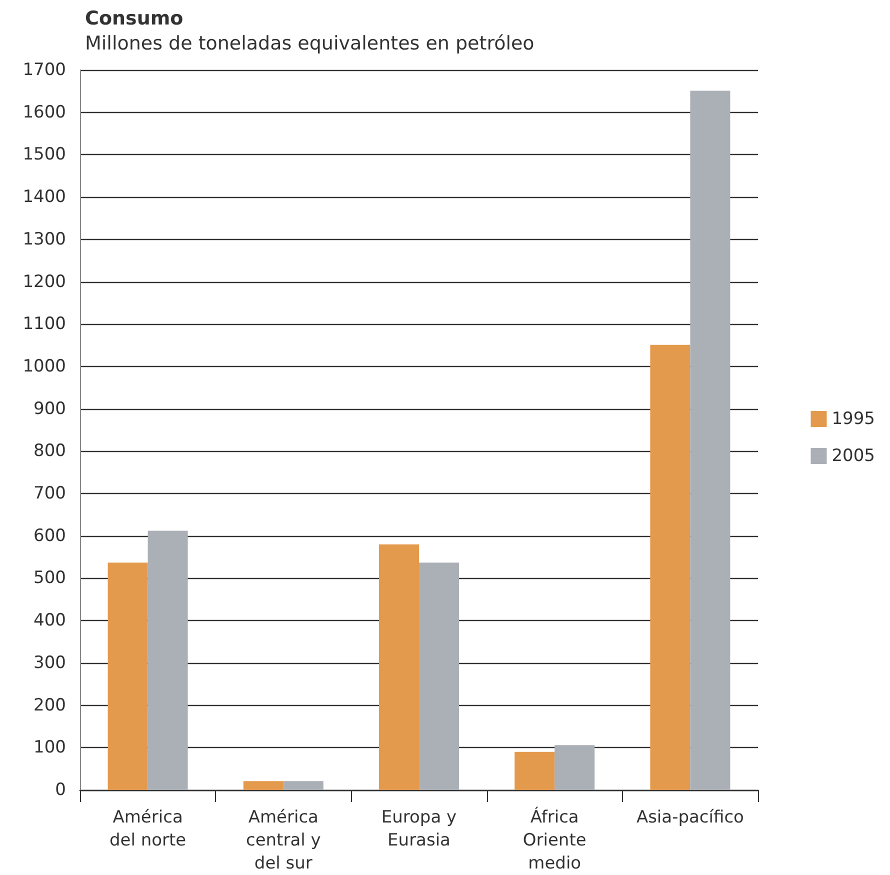 Image resolution: width=890 pixels, height=875 pixels. I want to click on y-tick-label: 0, so click(60, 790).